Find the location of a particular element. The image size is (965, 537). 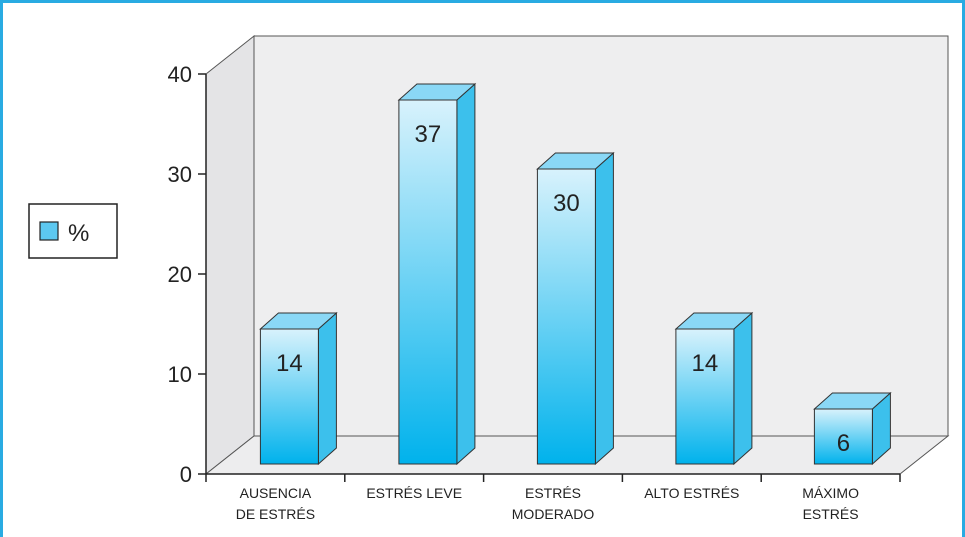

data-label: 30 is located at coordinates (566, 203).